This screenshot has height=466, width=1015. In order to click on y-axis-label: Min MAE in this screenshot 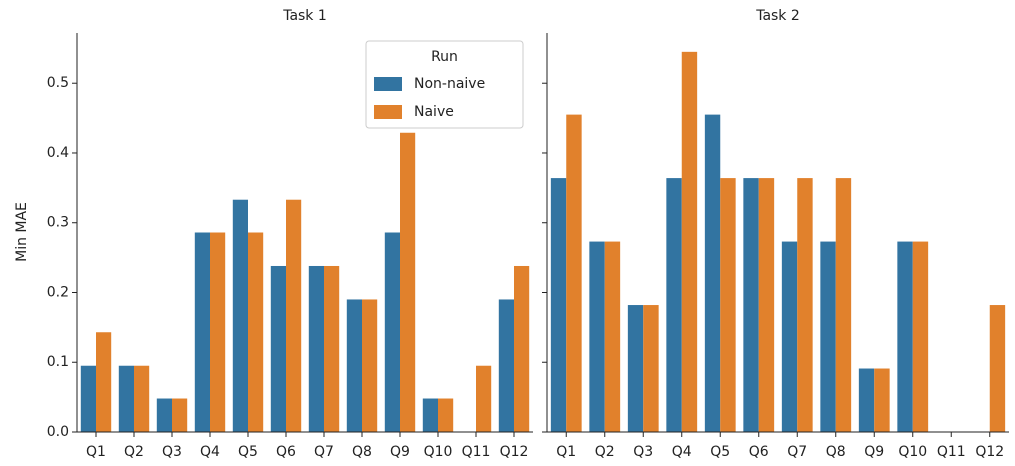, I will do `click(22, 232)`.